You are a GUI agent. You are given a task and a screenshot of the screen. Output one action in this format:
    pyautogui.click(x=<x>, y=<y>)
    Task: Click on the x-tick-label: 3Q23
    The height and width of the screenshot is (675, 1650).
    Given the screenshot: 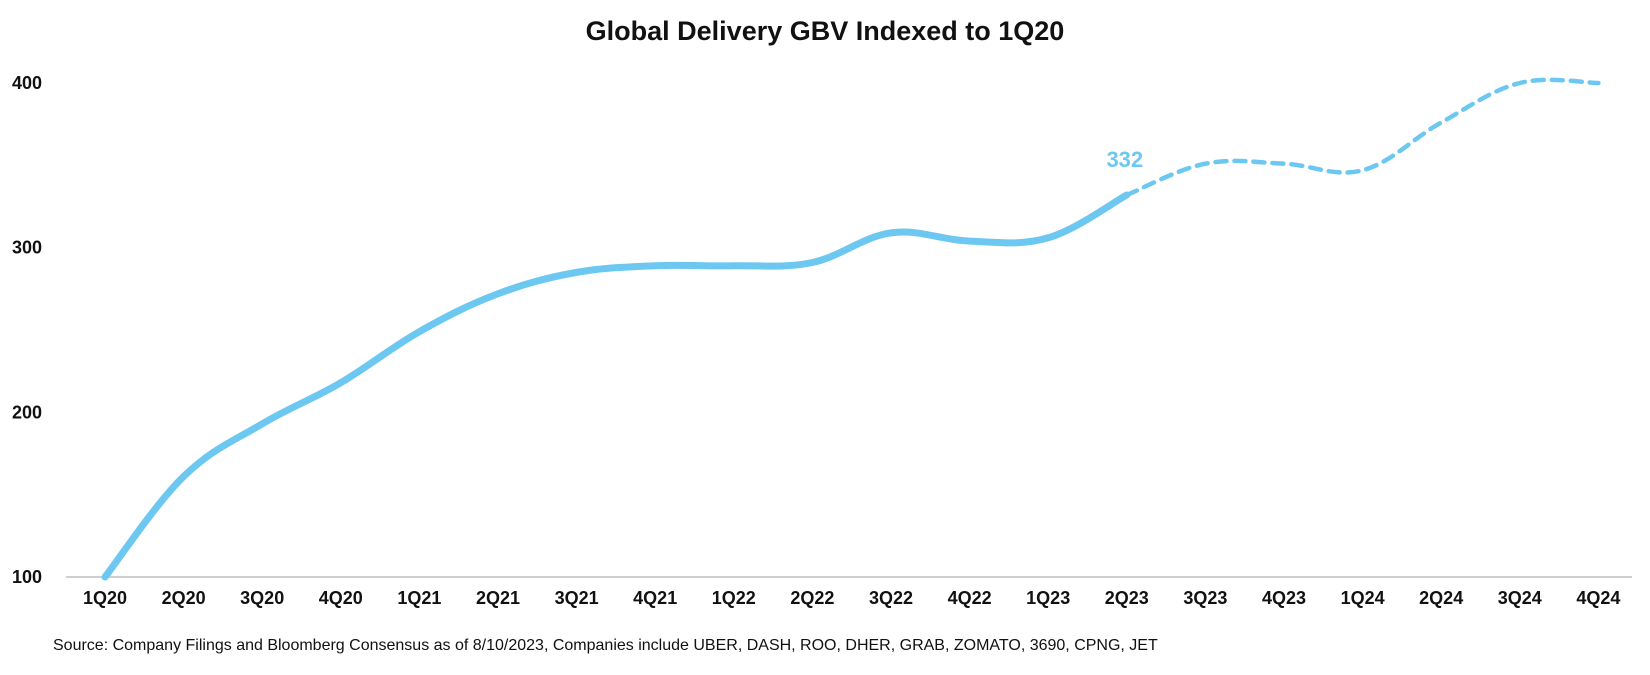 What is the action you would take?
    pyautogui.click(x=1205, y=598)
    